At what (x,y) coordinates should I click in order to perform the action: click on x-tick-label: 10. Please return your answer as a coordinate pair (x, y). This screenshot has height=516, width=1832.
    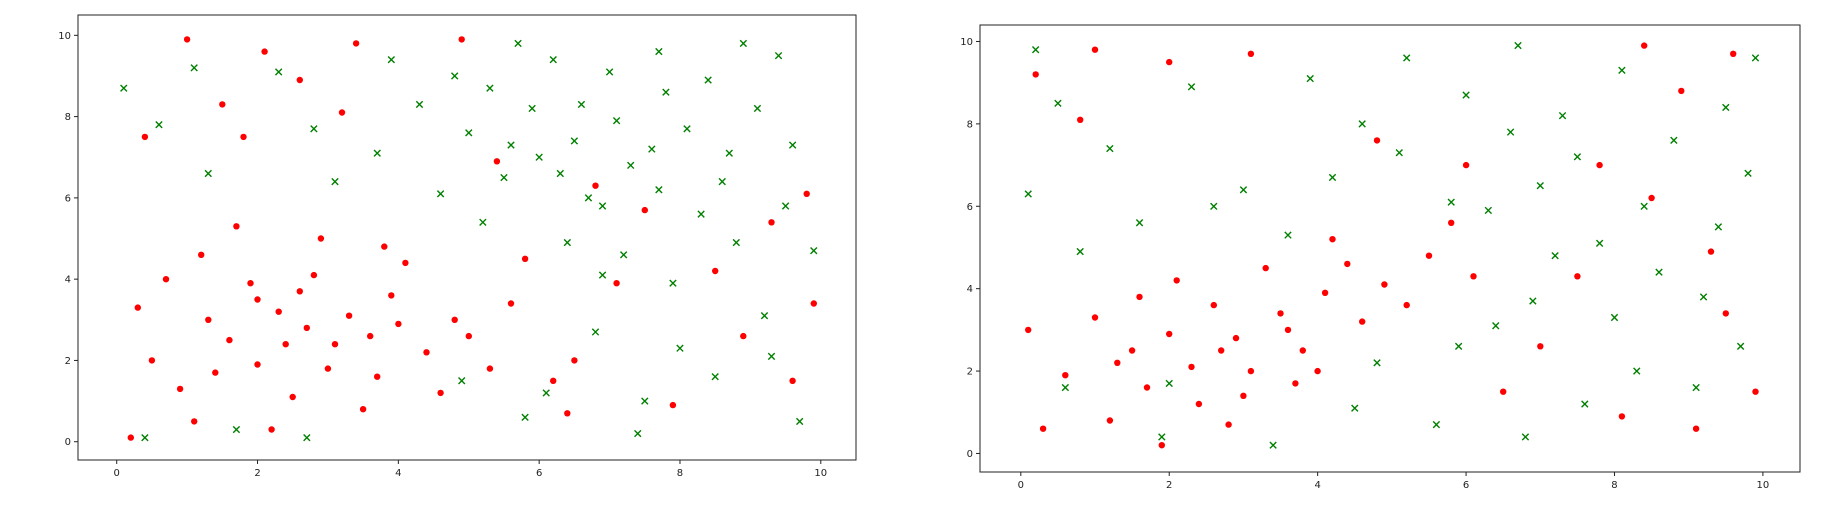
    Looking at the image, I should click on (1763, 485).